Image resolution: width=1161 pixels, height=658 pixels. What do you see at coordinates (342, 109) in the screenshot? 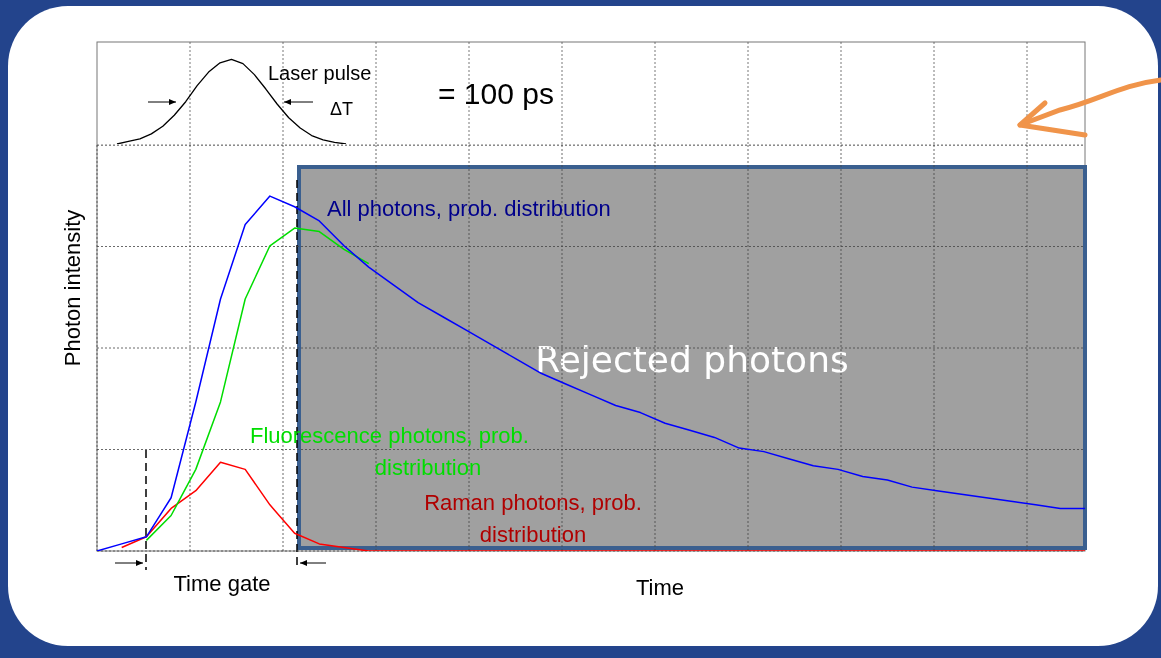
I see `annotation: ΔT` at bounding box center [342, 109].